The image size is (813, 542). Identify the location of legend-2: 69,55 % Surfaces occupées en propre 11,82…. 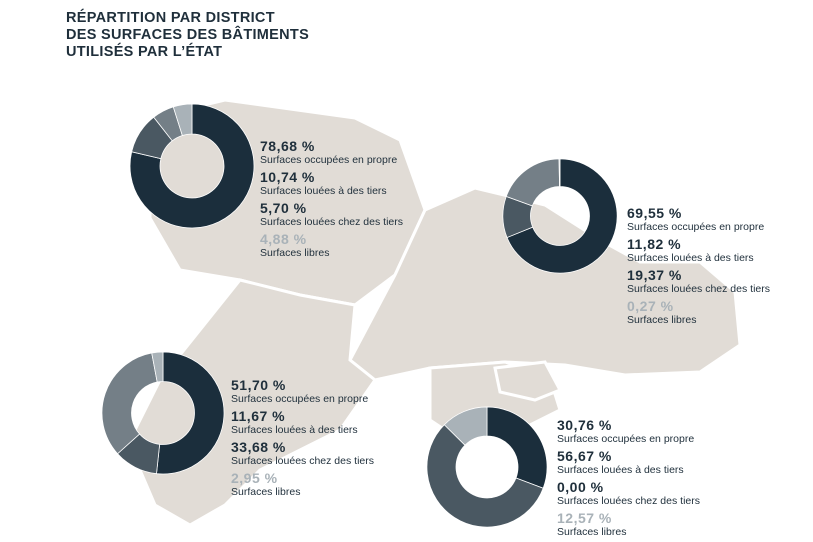
(720, 268).